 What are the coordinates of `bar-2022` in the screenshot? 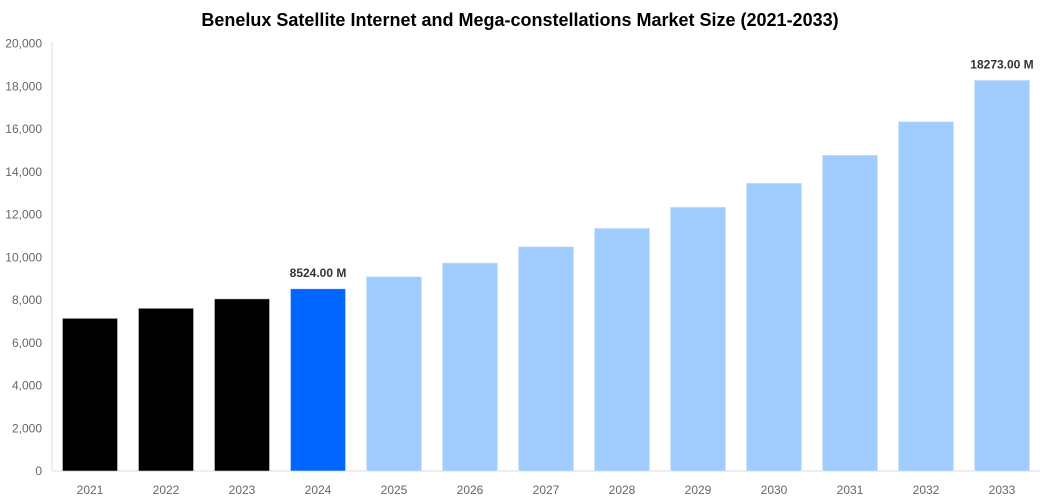 It's located at (166, 390).